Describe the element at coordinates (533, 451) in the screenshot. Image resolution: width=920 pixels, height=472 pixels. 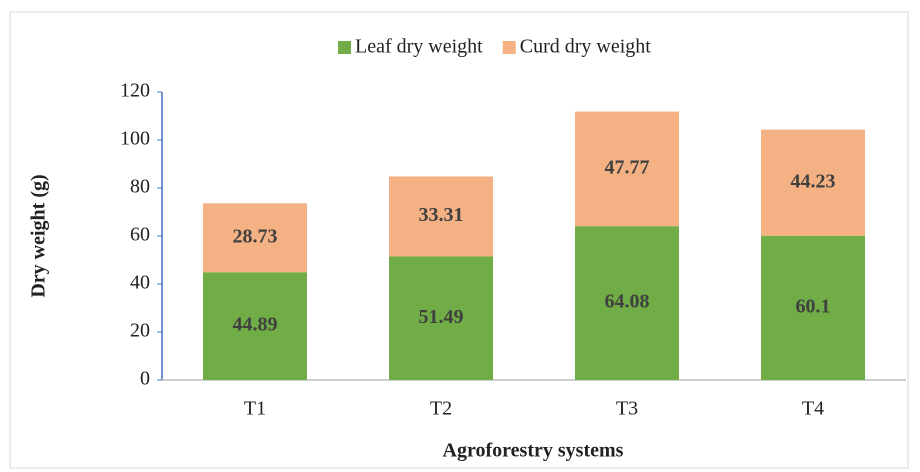
I see `x-axis-title: Agroforestry systems` at that location.